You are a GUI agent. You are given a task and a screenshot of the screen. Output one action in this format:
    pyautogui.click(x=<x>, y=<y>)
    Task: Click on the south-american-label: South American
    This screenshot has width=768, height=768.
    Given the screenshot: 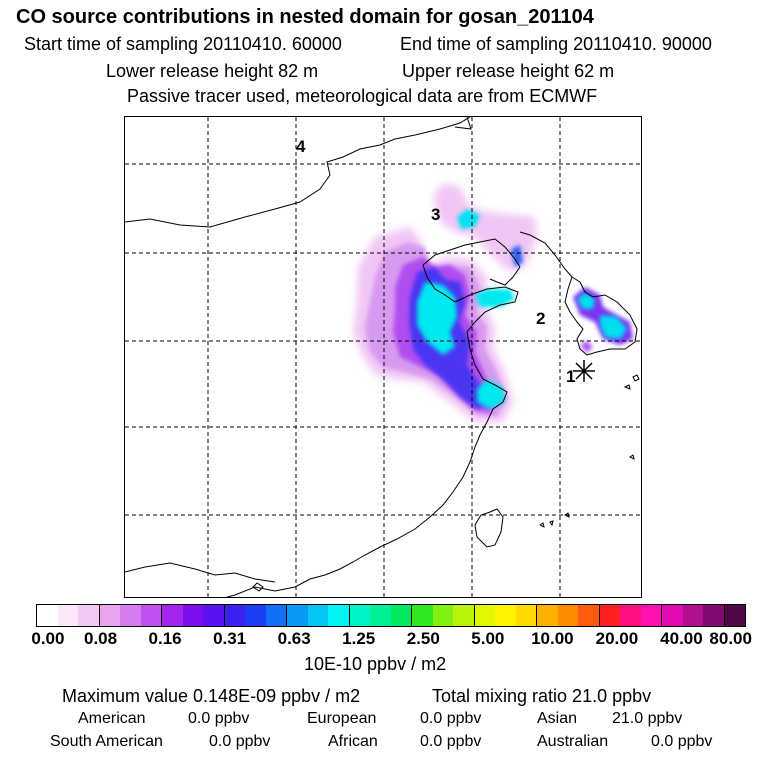 What is the action you would take?
    pyautogui.click(x=106, y=741)
    